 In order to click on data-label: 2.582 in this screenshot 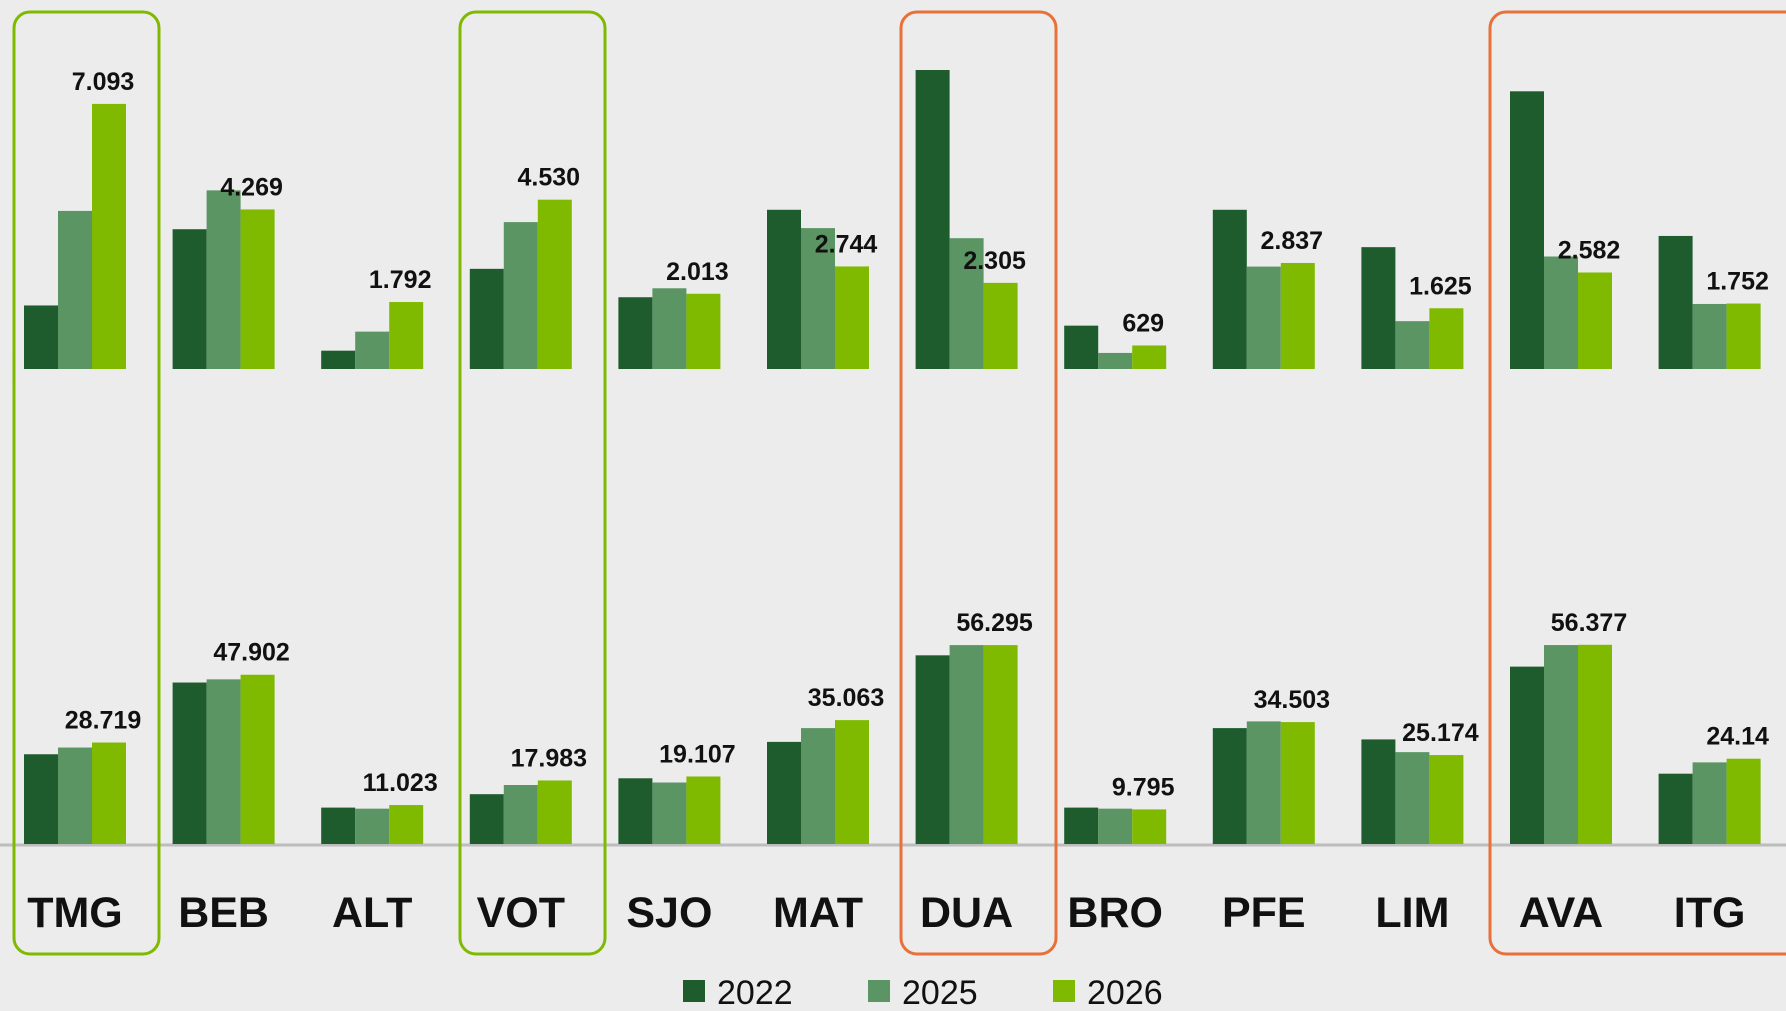, I will do `click(1589, 250)`.